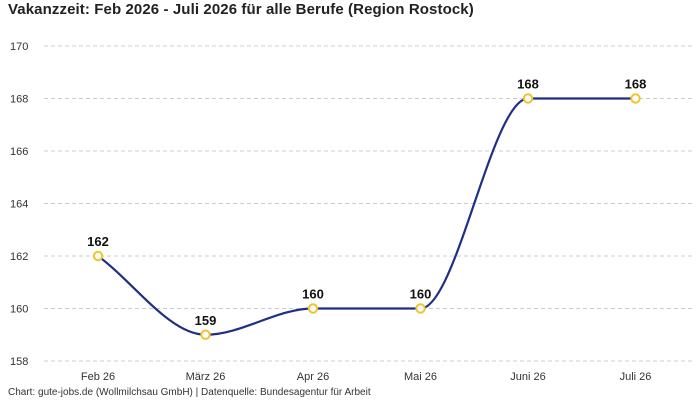 This screenshot has height=400, width=700. I want to click on y-axis-tick-labels: 158 160 162 164 166 168 170, so click(19, 204).